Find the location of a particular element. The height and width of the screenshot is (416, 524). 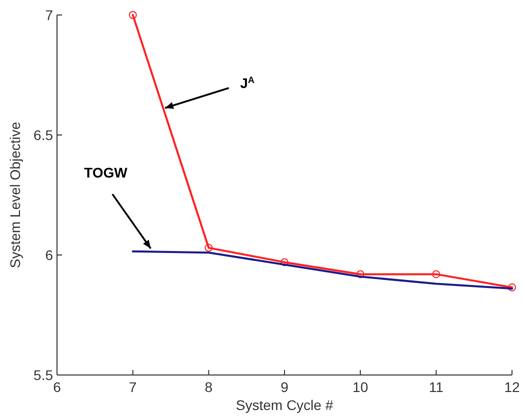

y-tick-label: 7 is located at coordinates (49, 14).